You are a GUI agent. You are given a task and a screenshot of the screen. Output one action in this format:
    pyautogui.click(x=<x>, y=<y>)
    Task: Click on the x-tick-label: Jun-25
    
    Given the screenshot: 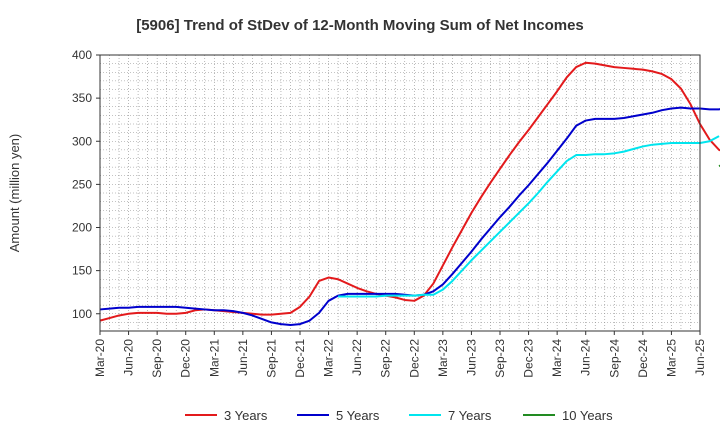 What is the action you would take?
    pyautogui.click(x=700, y=357)
    